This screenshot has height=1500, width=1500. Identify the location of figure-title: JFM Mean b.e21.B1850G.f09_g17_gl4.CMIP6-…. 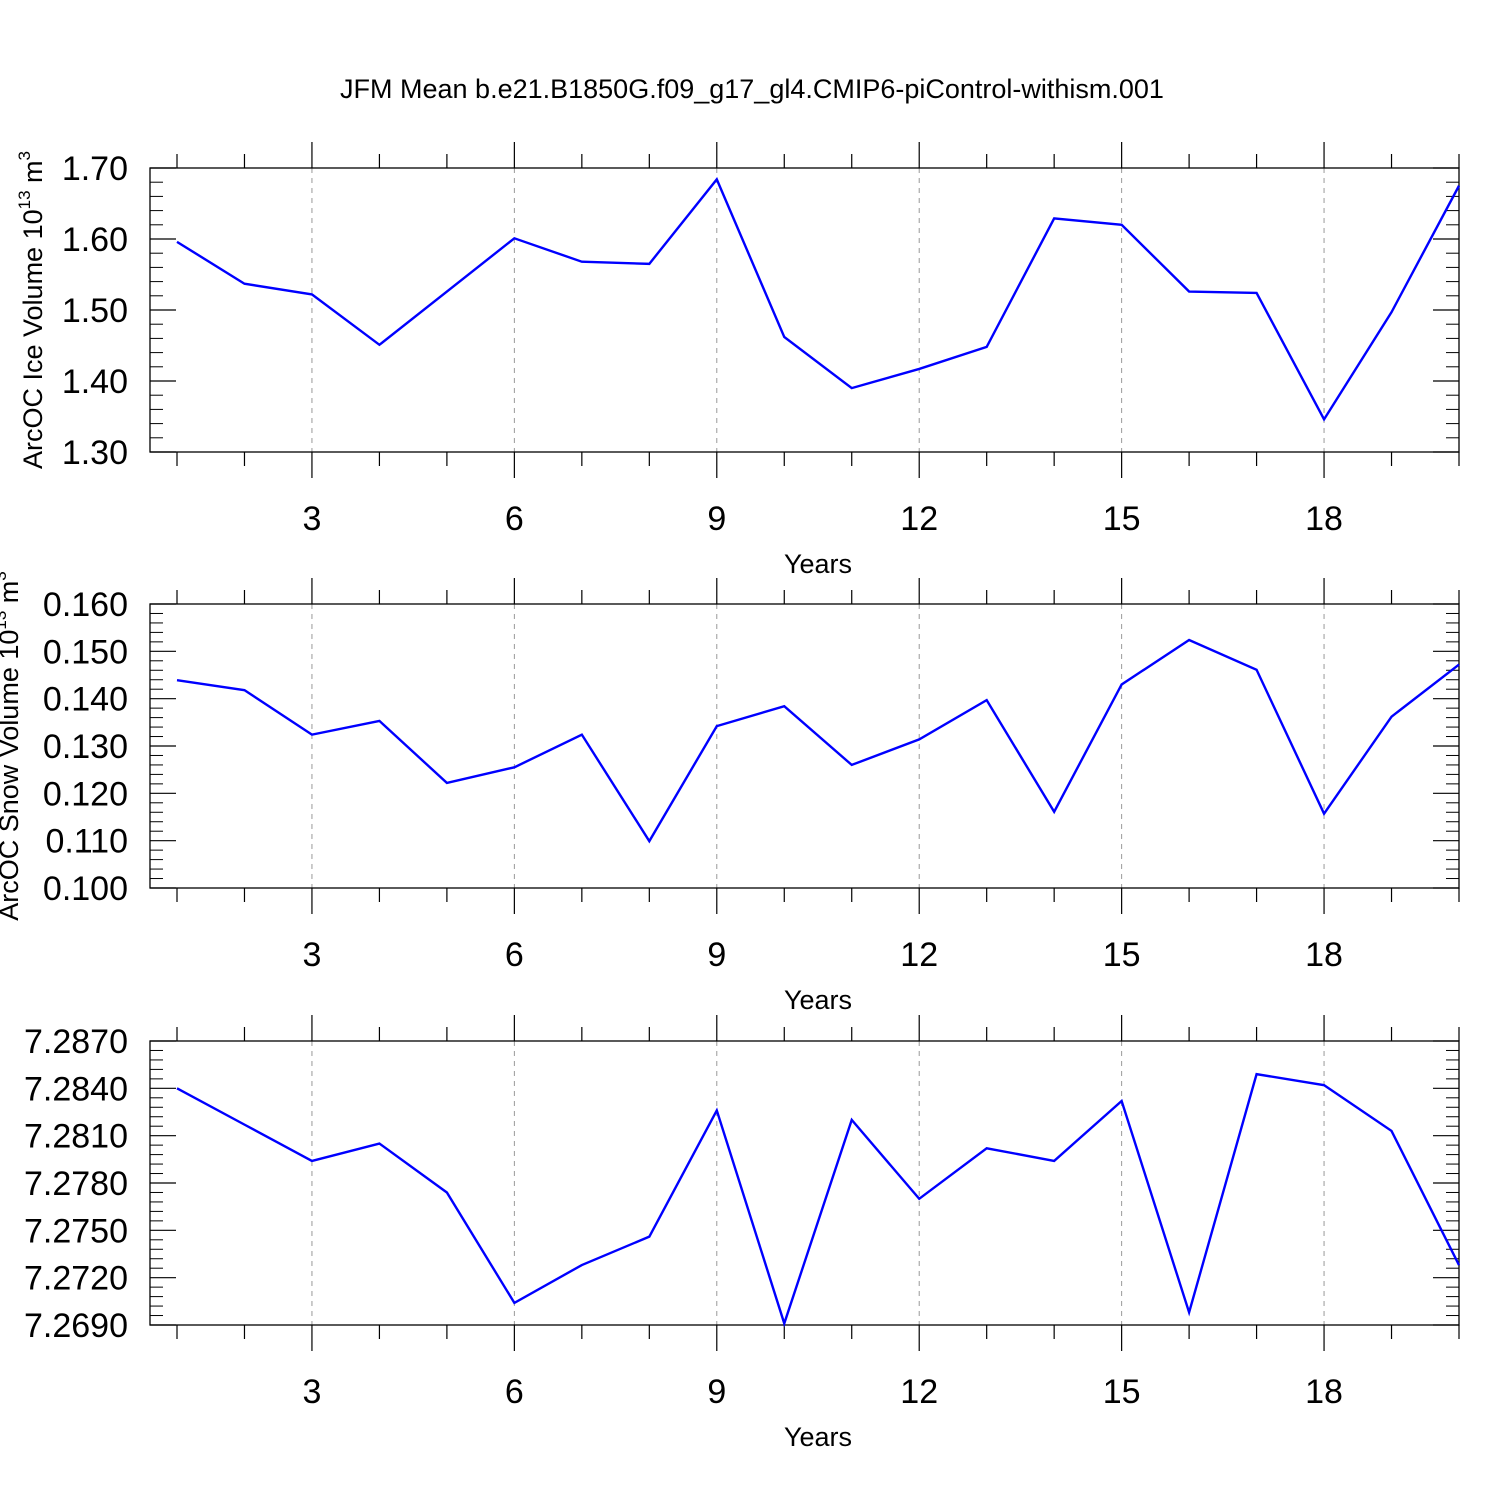
(752, 89).